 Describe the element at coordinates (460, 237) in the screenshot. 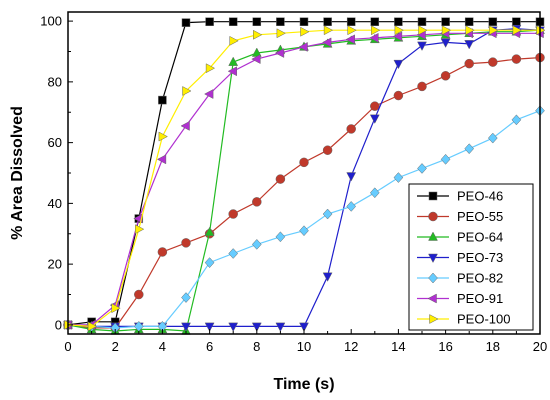

I see `legend-item: PEO-64` at that location.